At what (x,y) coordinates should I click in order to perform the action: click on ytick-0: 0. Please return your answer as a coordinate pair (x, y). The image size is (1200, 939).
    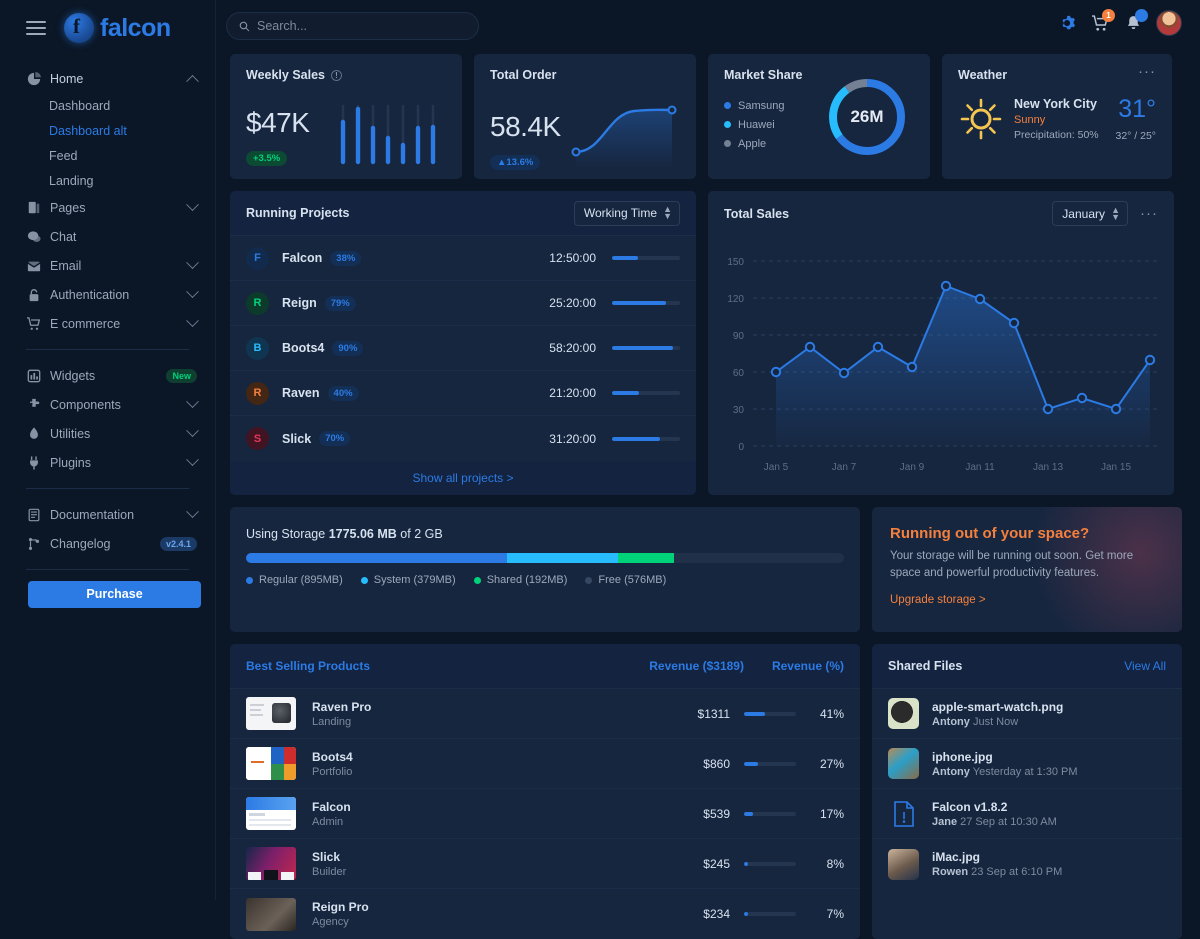
    Looking at the image, I should click on (741, 447).